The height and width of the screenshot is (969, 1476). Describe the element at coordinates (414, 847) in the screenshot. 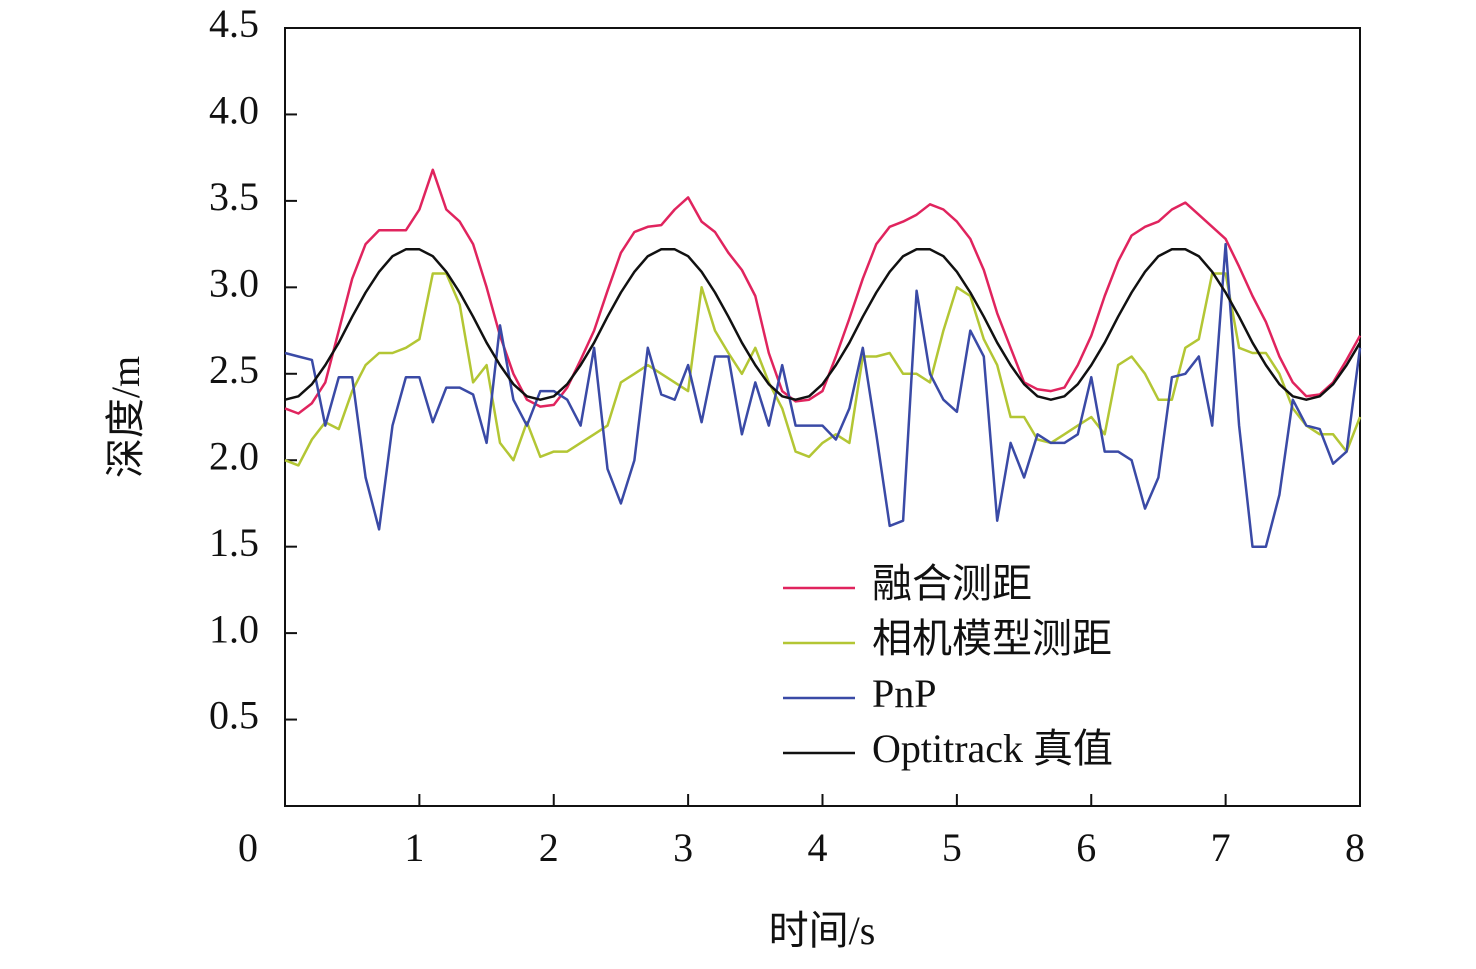

I see `x-tick-label: 1` at that location.